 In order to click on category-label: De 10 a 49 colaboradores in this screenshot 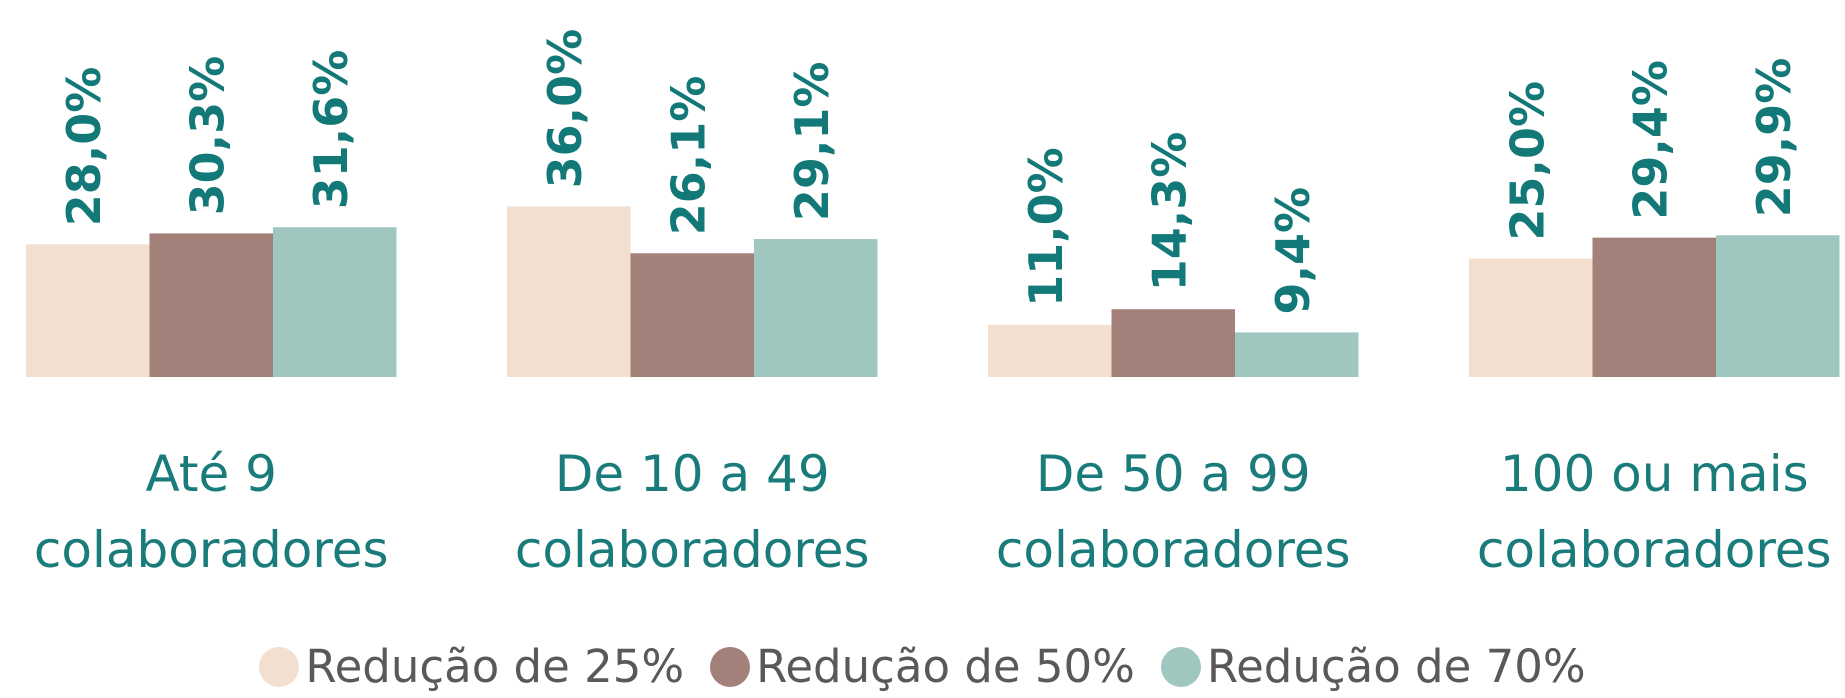, I will do `click(692, 512)`.